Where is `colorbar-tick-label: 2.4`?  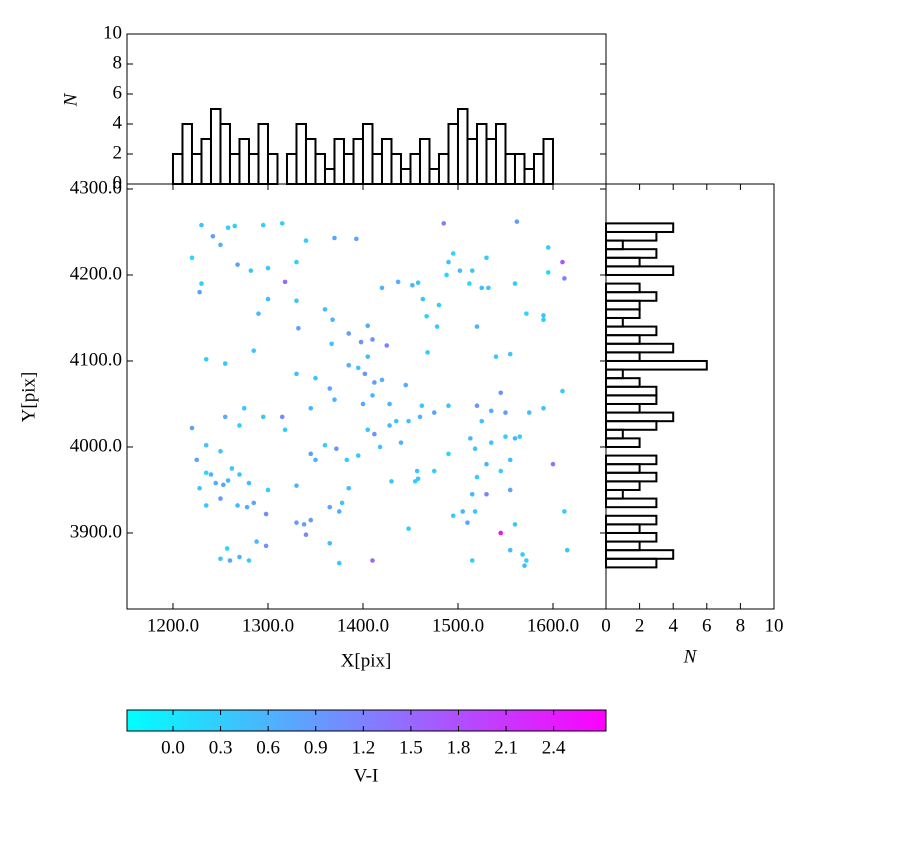
colorbar-tick-label: 2.4 is located at coordinates (554, 747).